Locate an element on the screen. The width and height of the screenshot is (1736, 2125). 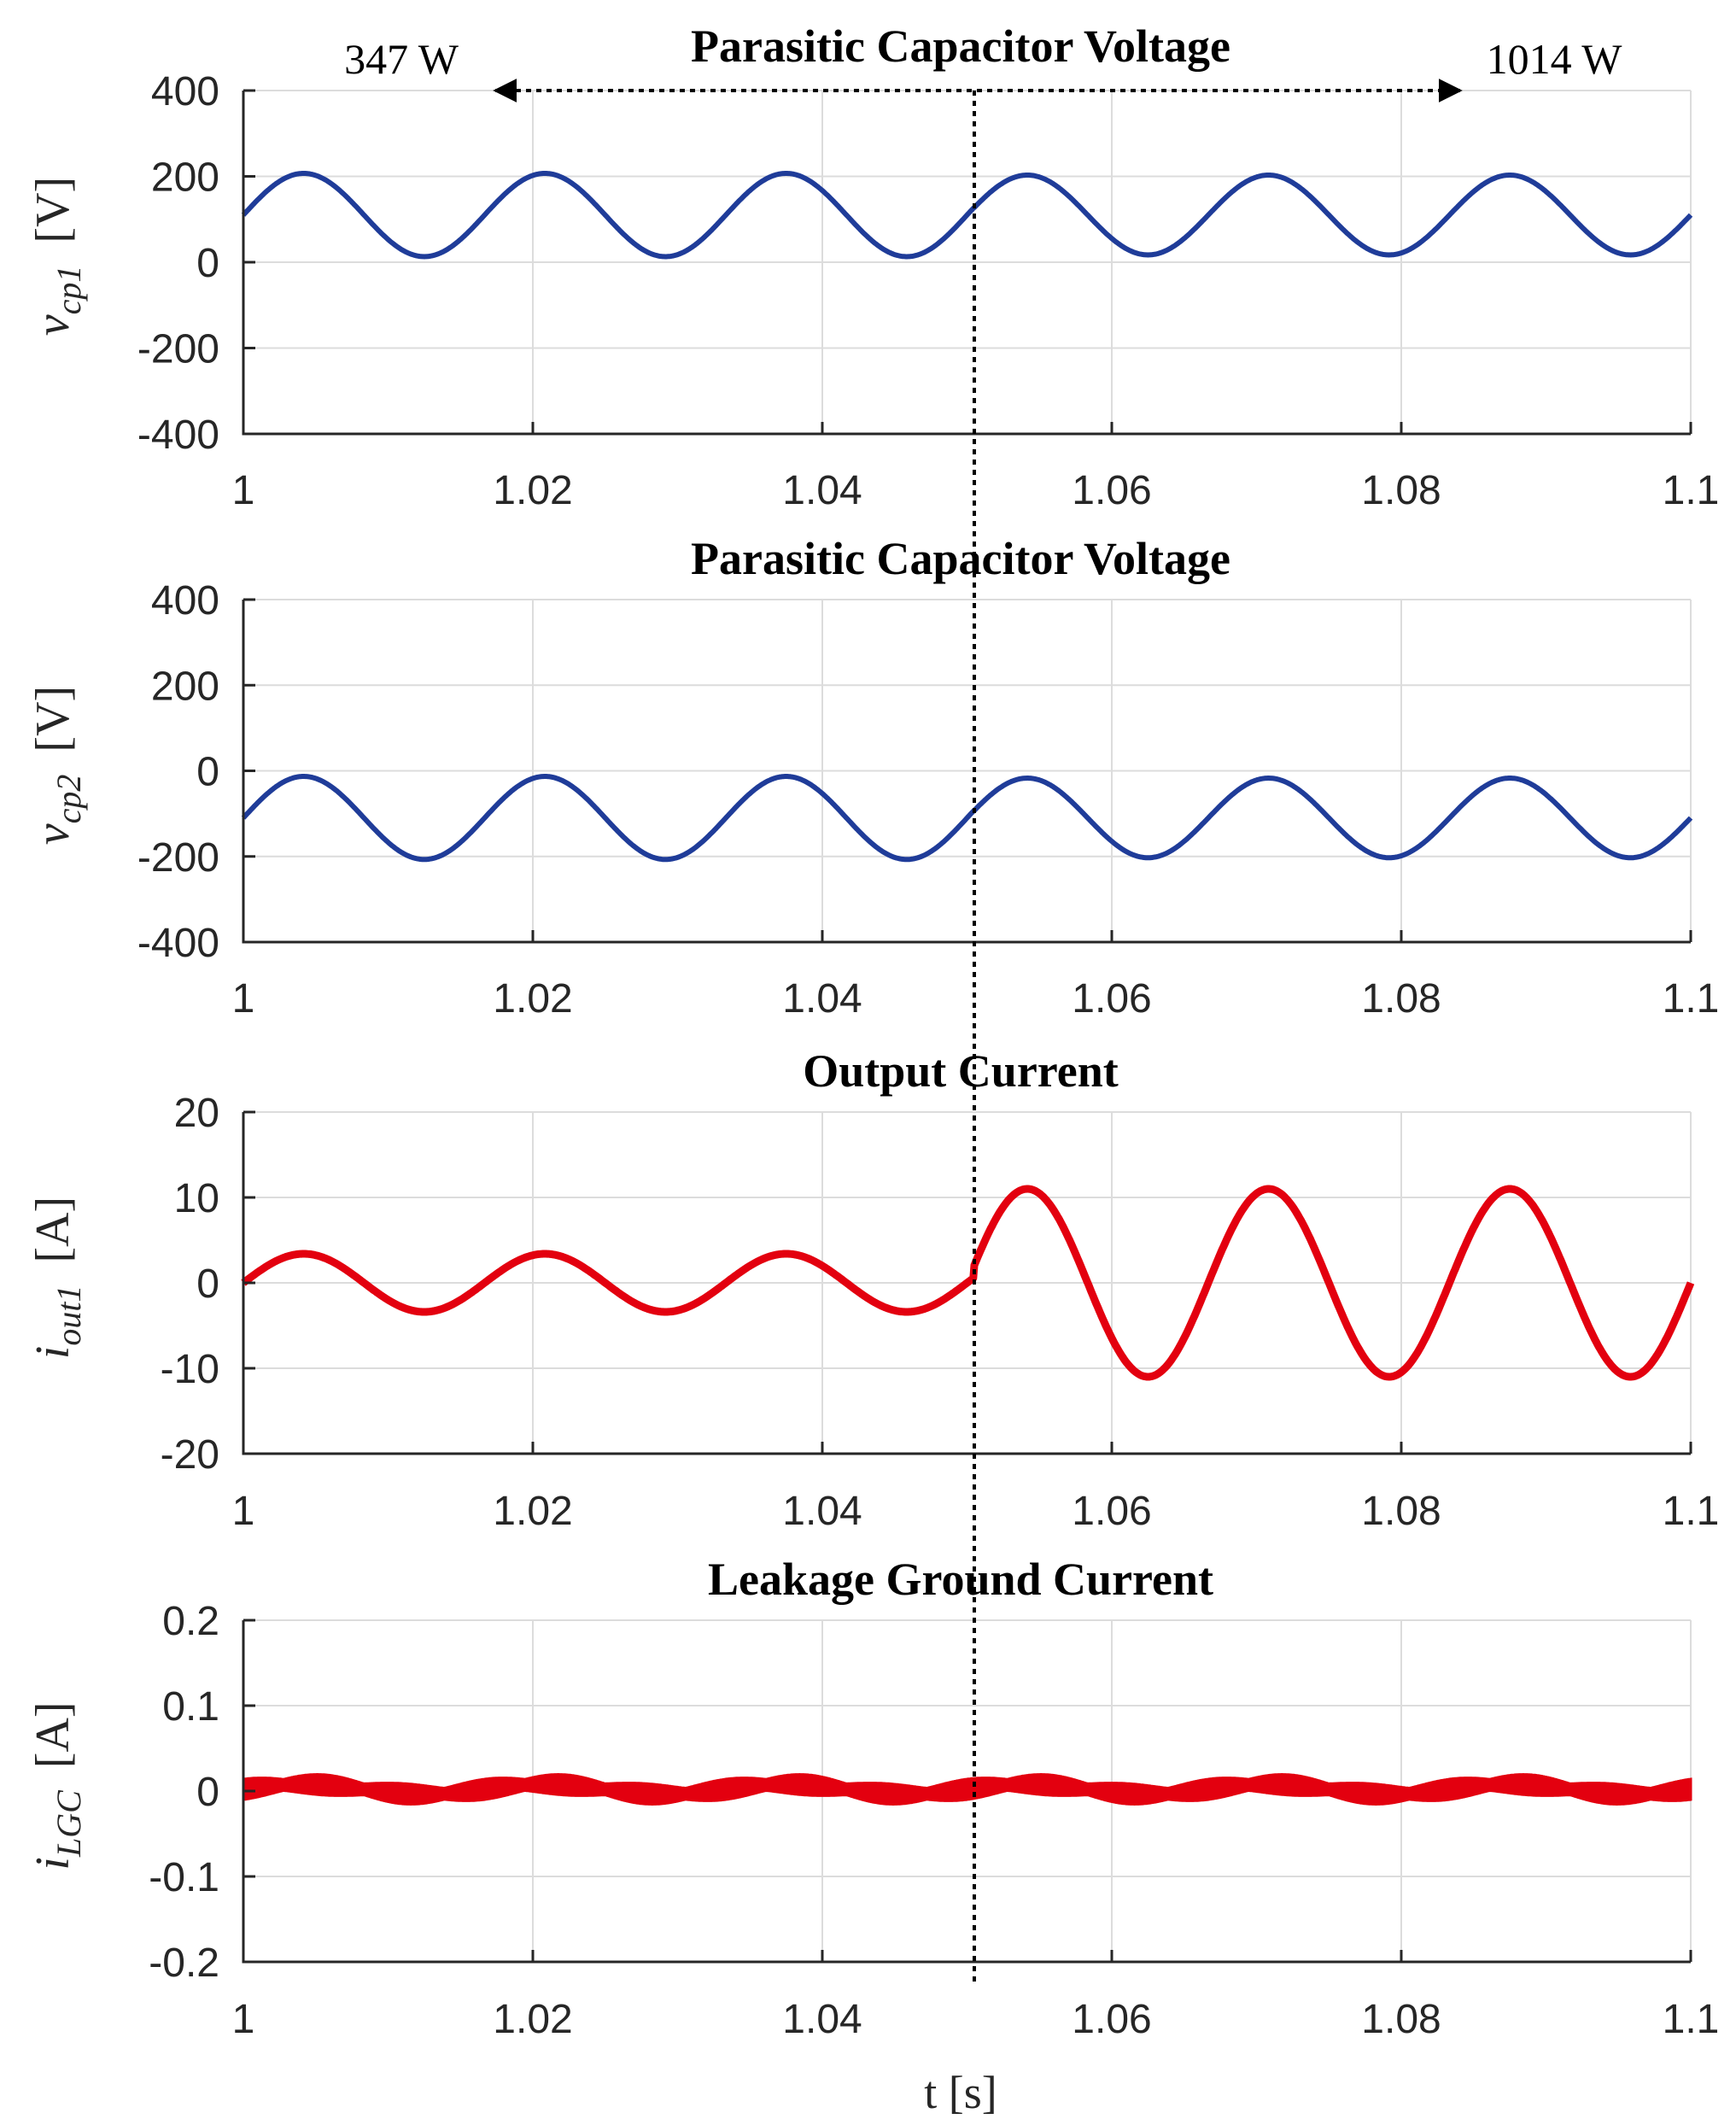
panel-2-axis-lines is located at coordinates (967, 772).